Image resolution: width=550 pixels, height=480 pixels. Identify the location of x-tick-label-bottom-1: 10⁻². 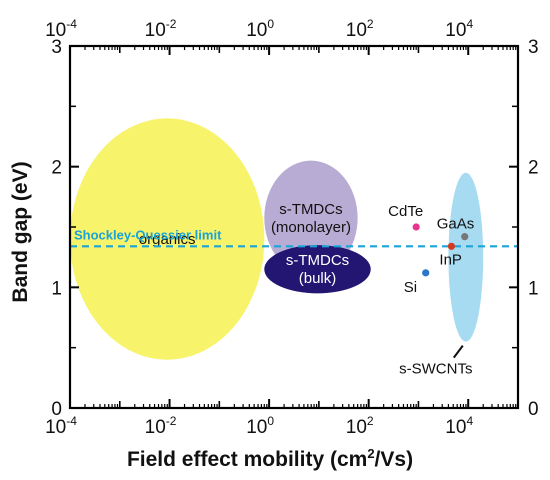
(161, 426).